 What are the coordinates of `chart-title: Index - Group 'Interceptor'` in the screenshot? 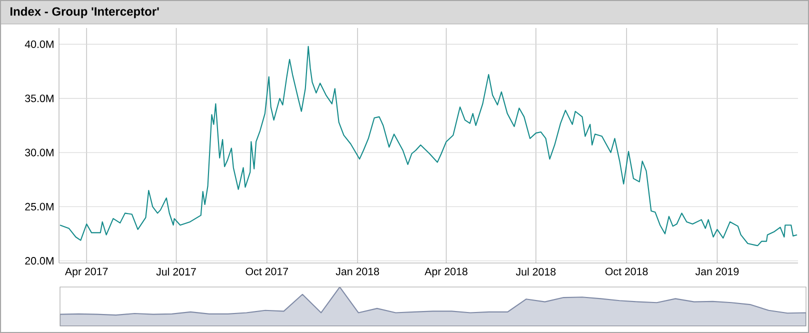 It's located at (84, 12).